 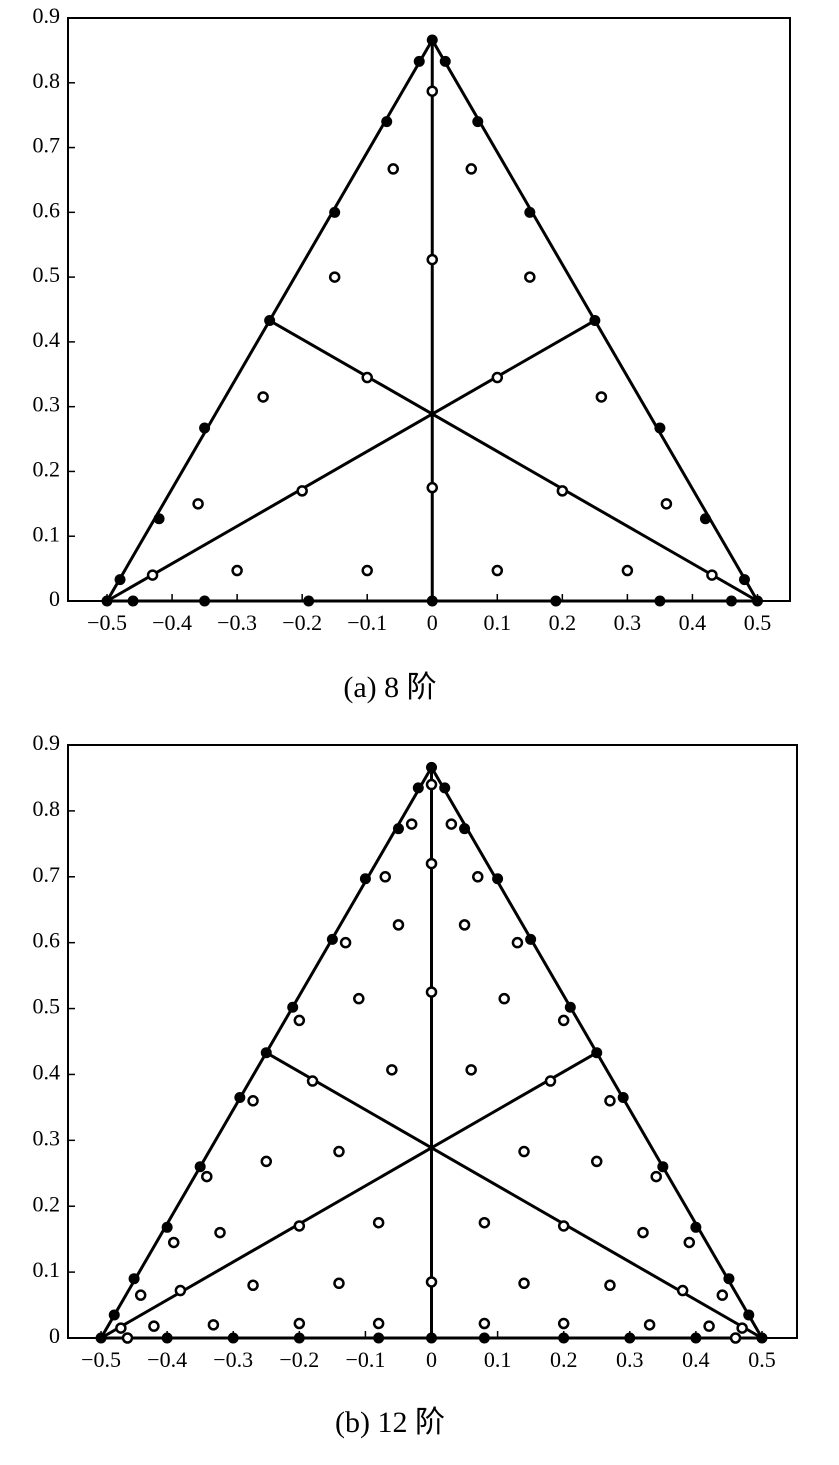 What do you see at coordinates (299, 1359) in the screenshot?
I see `x-tick-label: −0.2` at bounding box center [299, 1359].